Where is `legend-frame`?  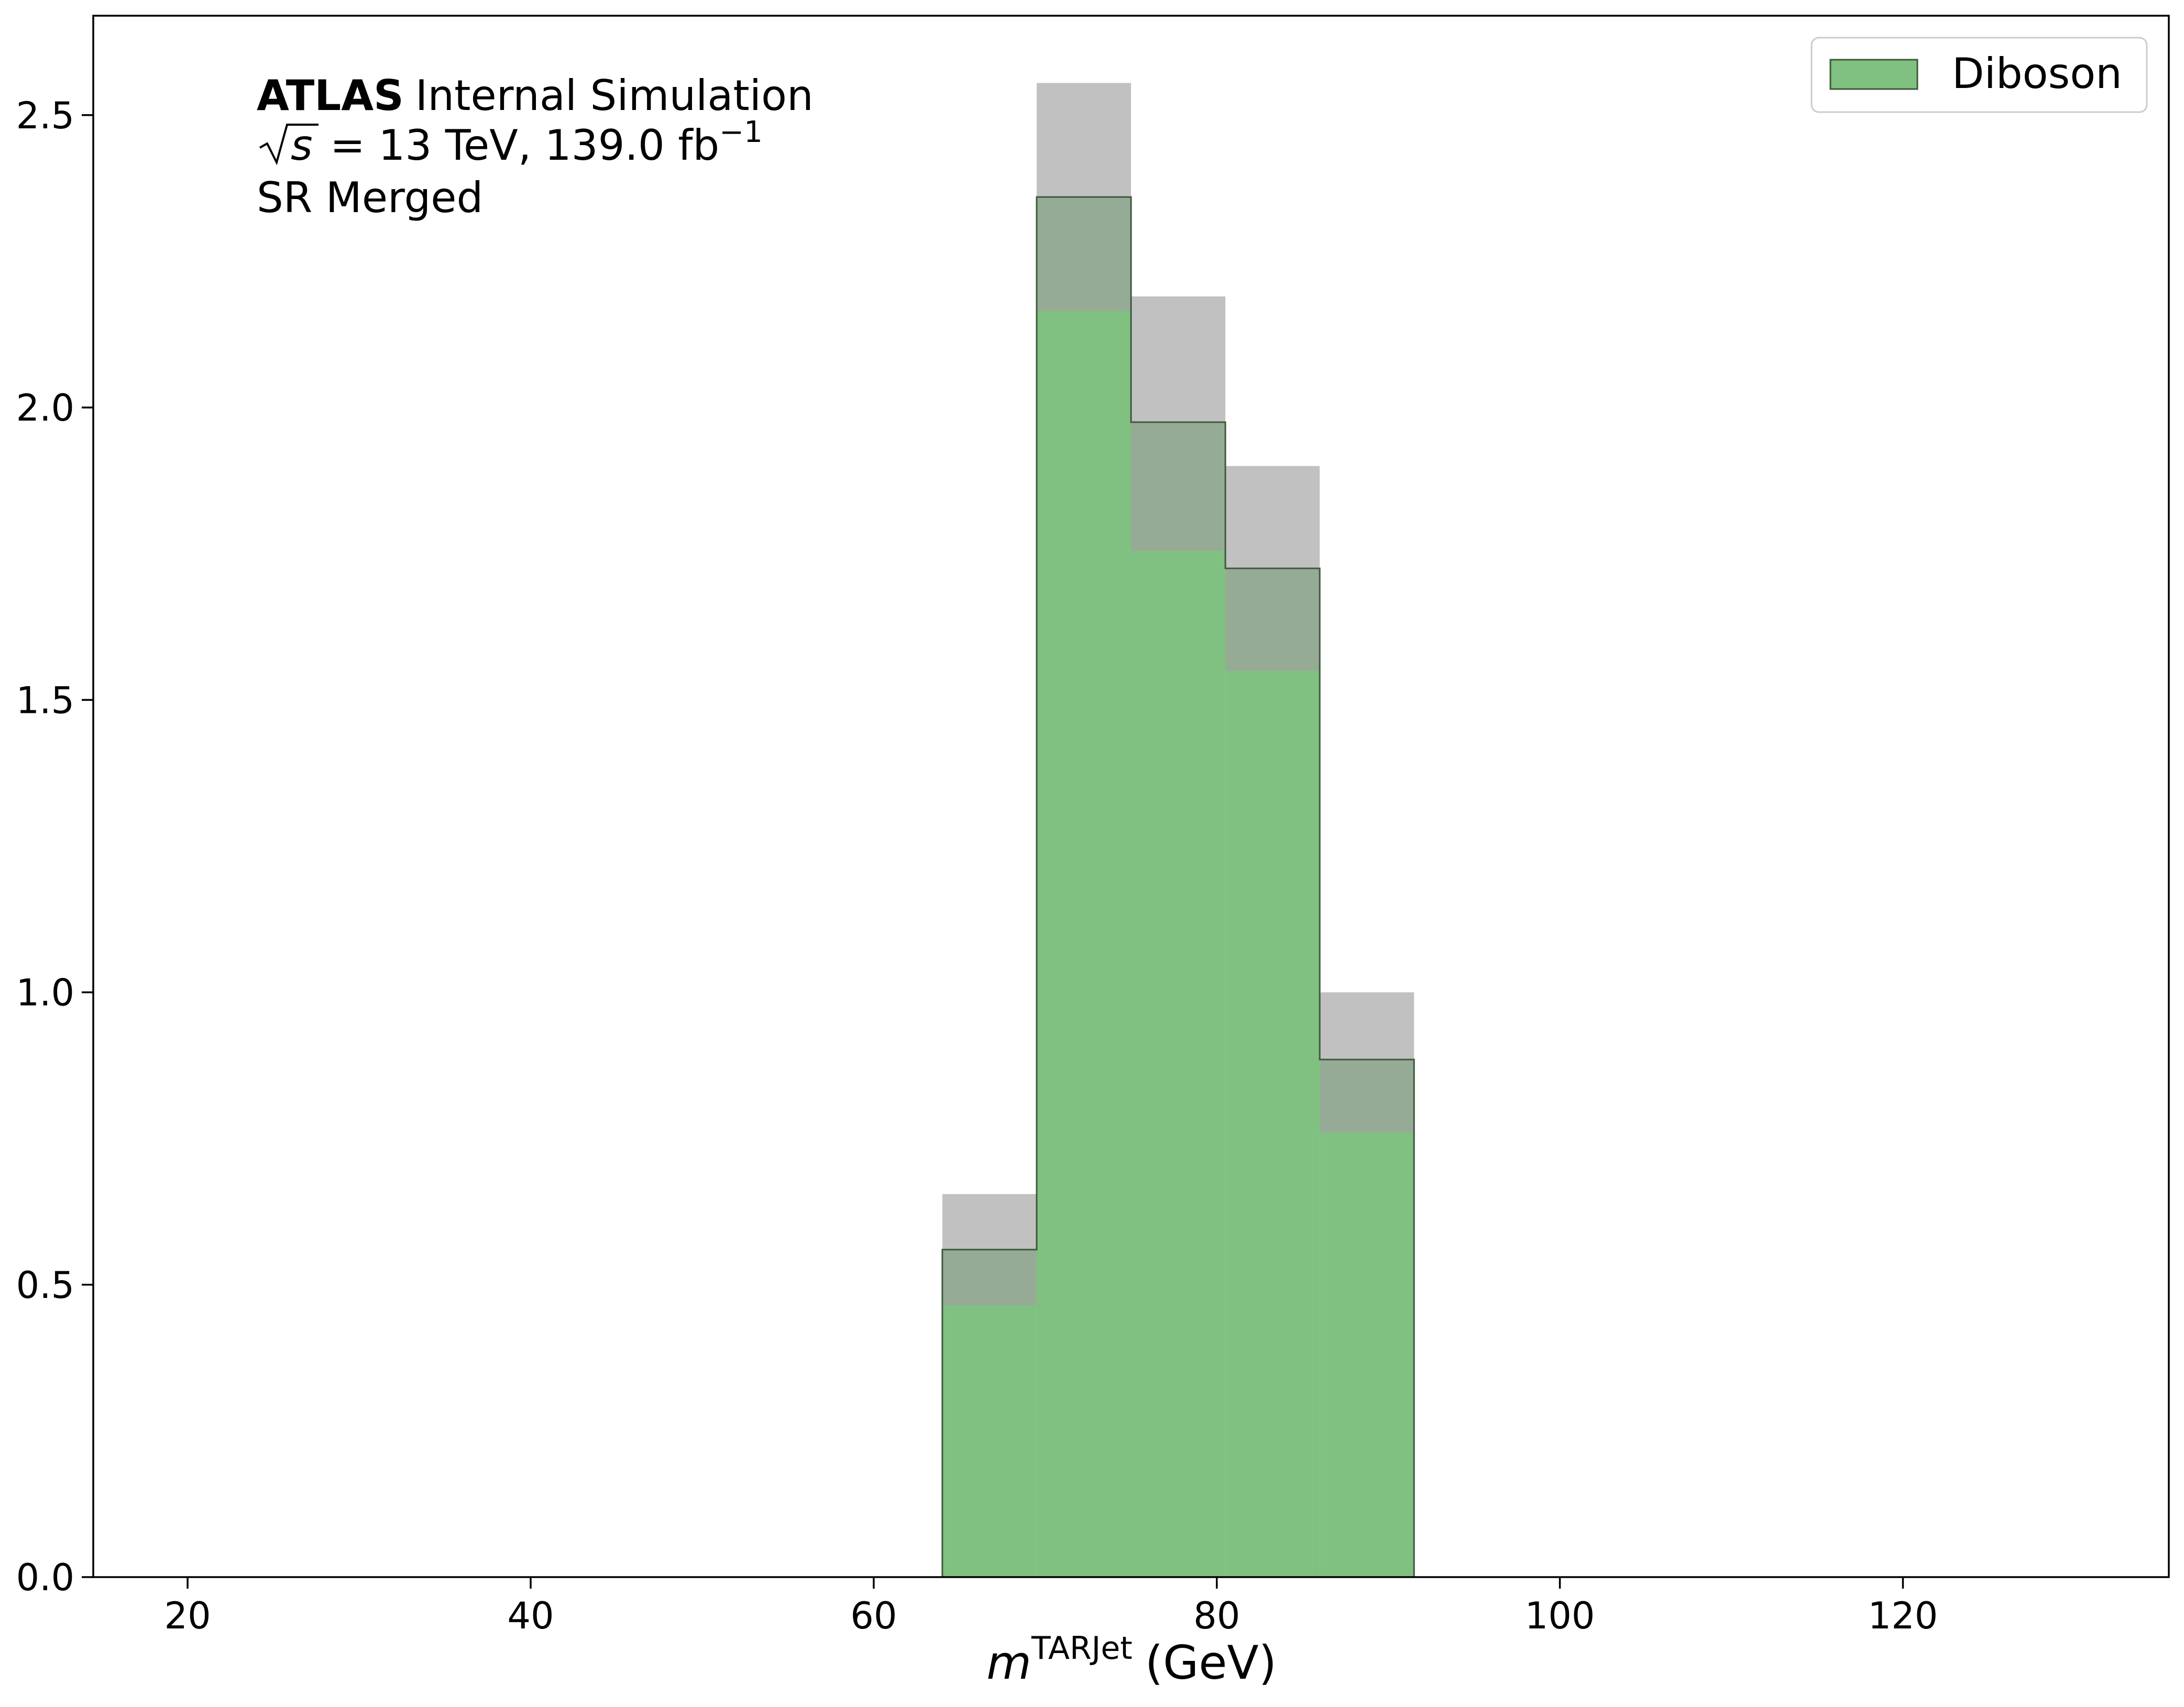
legend-frame is located at coordinates (1979, 75).